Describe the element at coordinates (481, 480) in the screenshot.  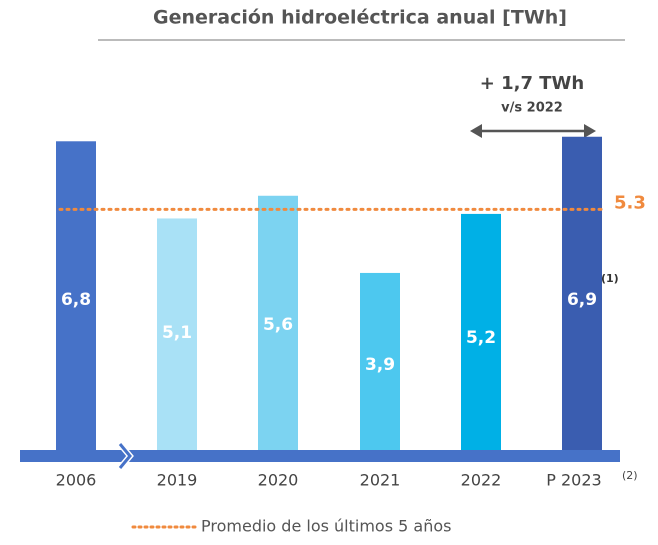
I see `x-tick-label: 2022` at that location.